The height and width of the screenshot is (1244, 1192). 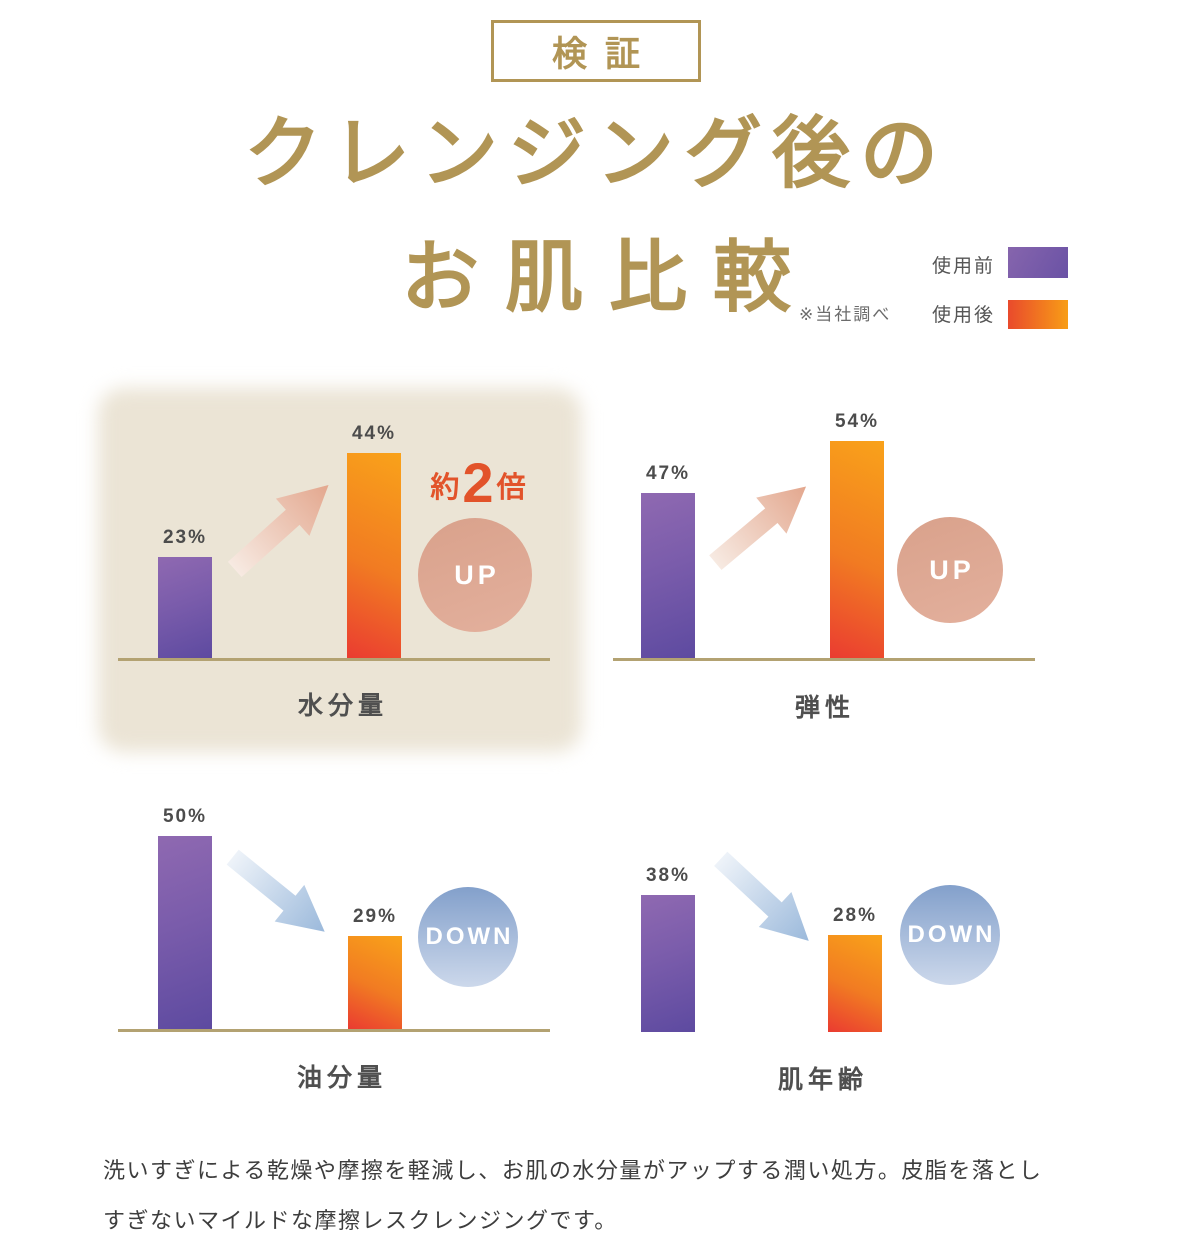 I want to click on category-label-elasticity: 弾性, so click(x=825, y=708).